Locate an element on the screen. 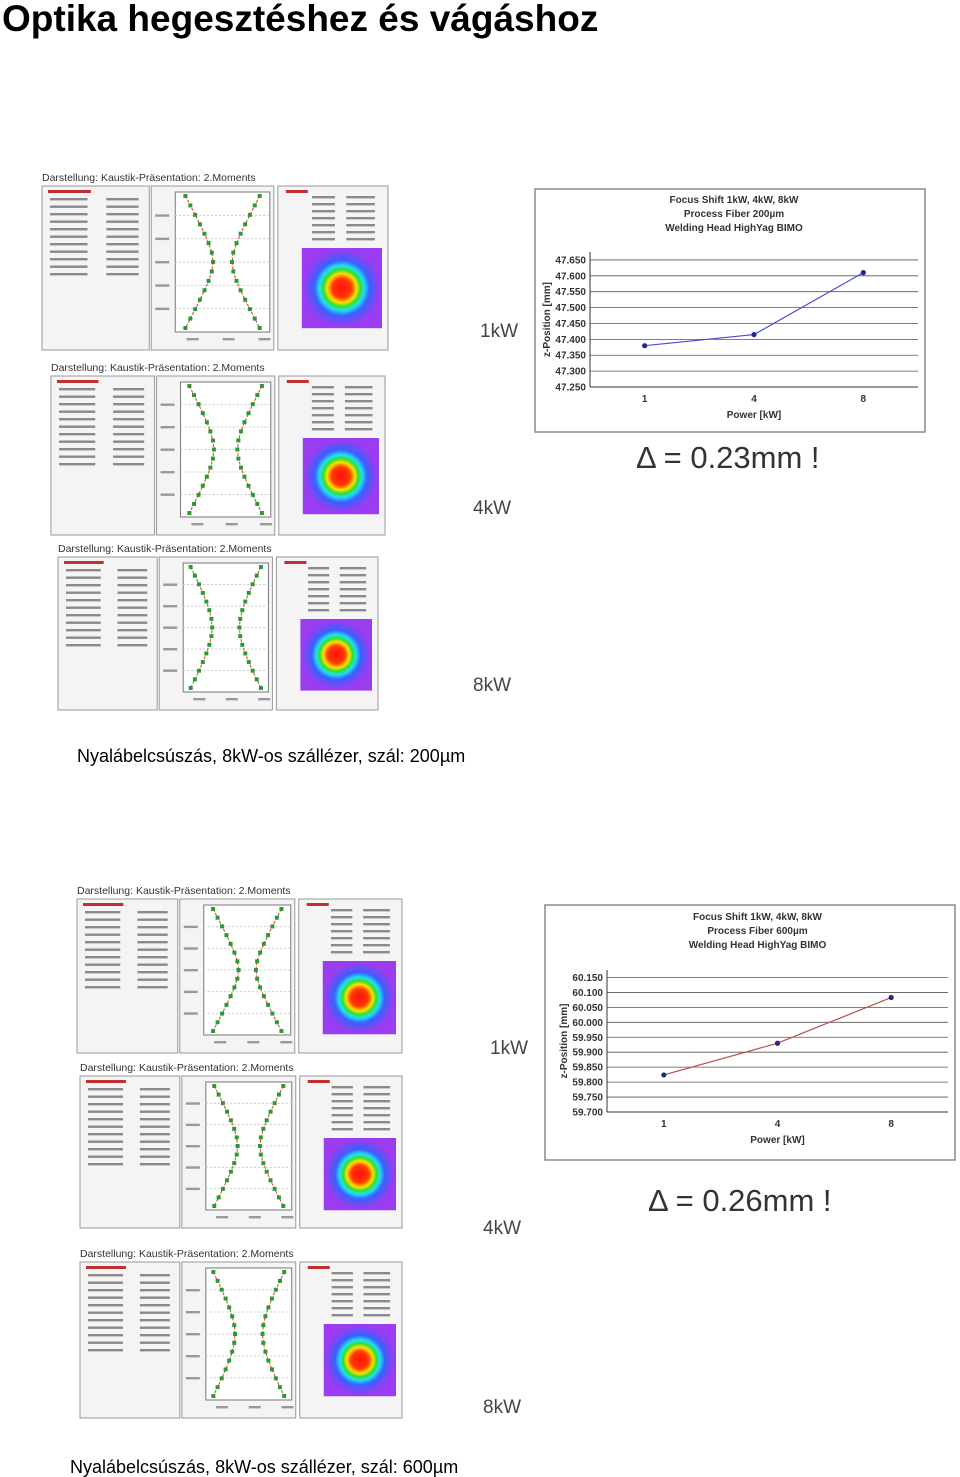 This screenshot has width=960, height=1477. caustic-curve is located at coordinates (273, 1334).